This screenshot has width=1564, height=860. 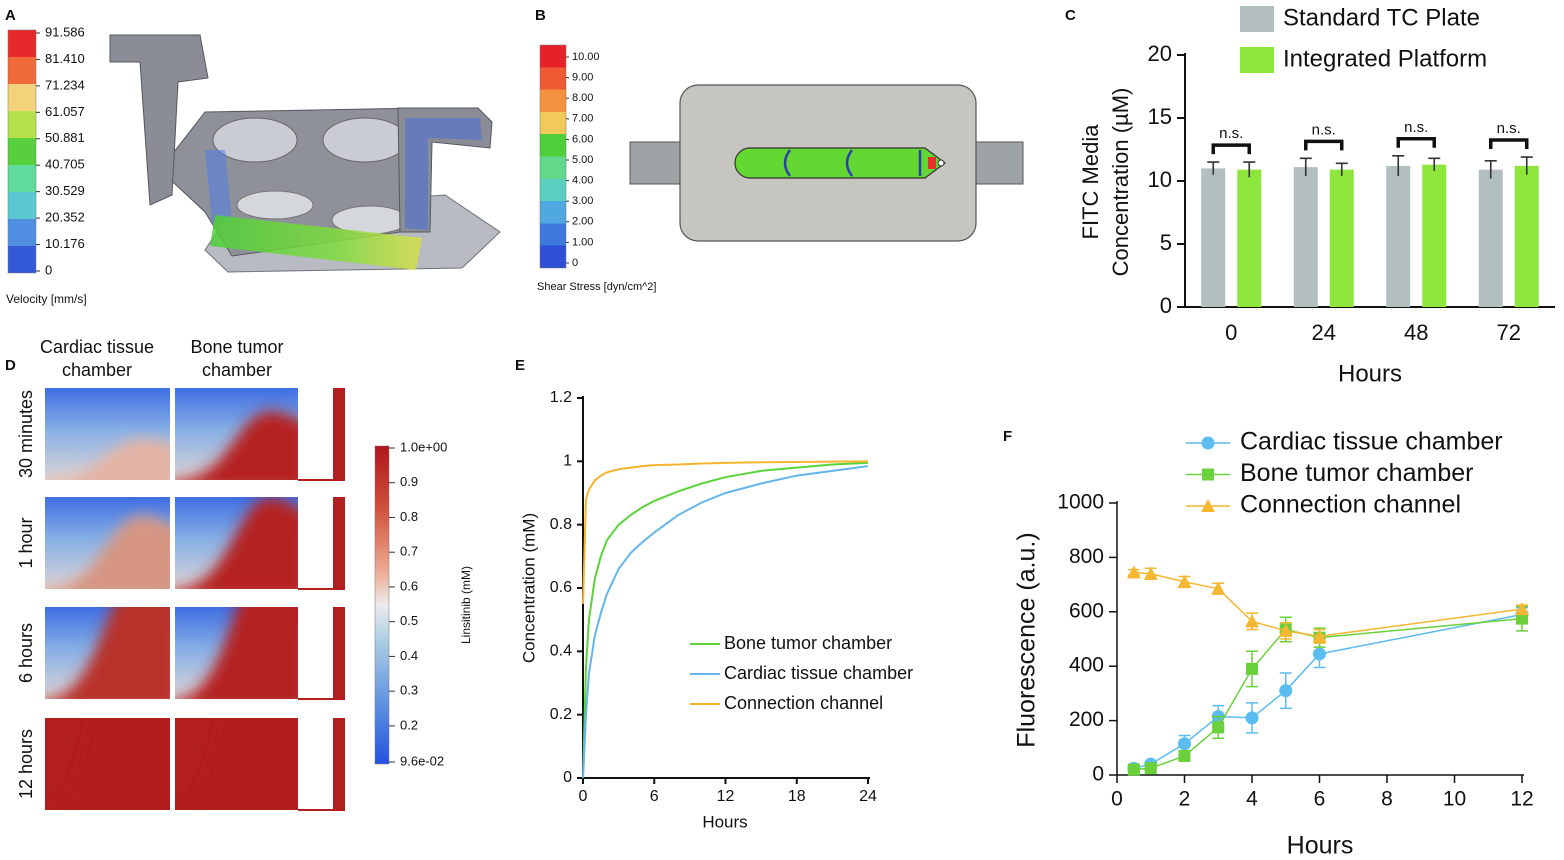 I want to click on colorbar-tick-label: 8.00, so click(x=582, y=98).